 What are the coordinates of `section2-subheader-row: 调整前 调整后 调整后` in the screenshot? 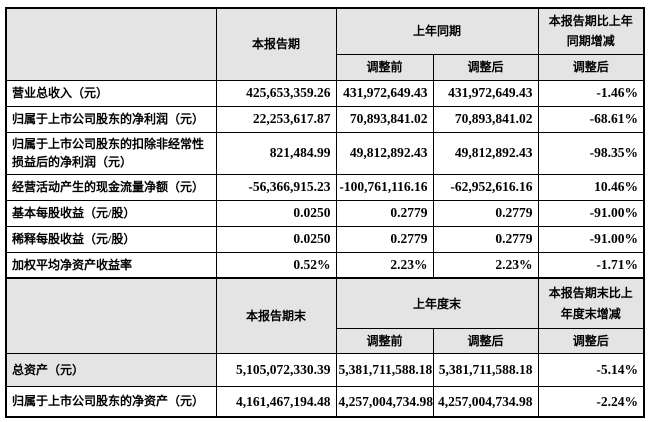 It's located at (325, 341).